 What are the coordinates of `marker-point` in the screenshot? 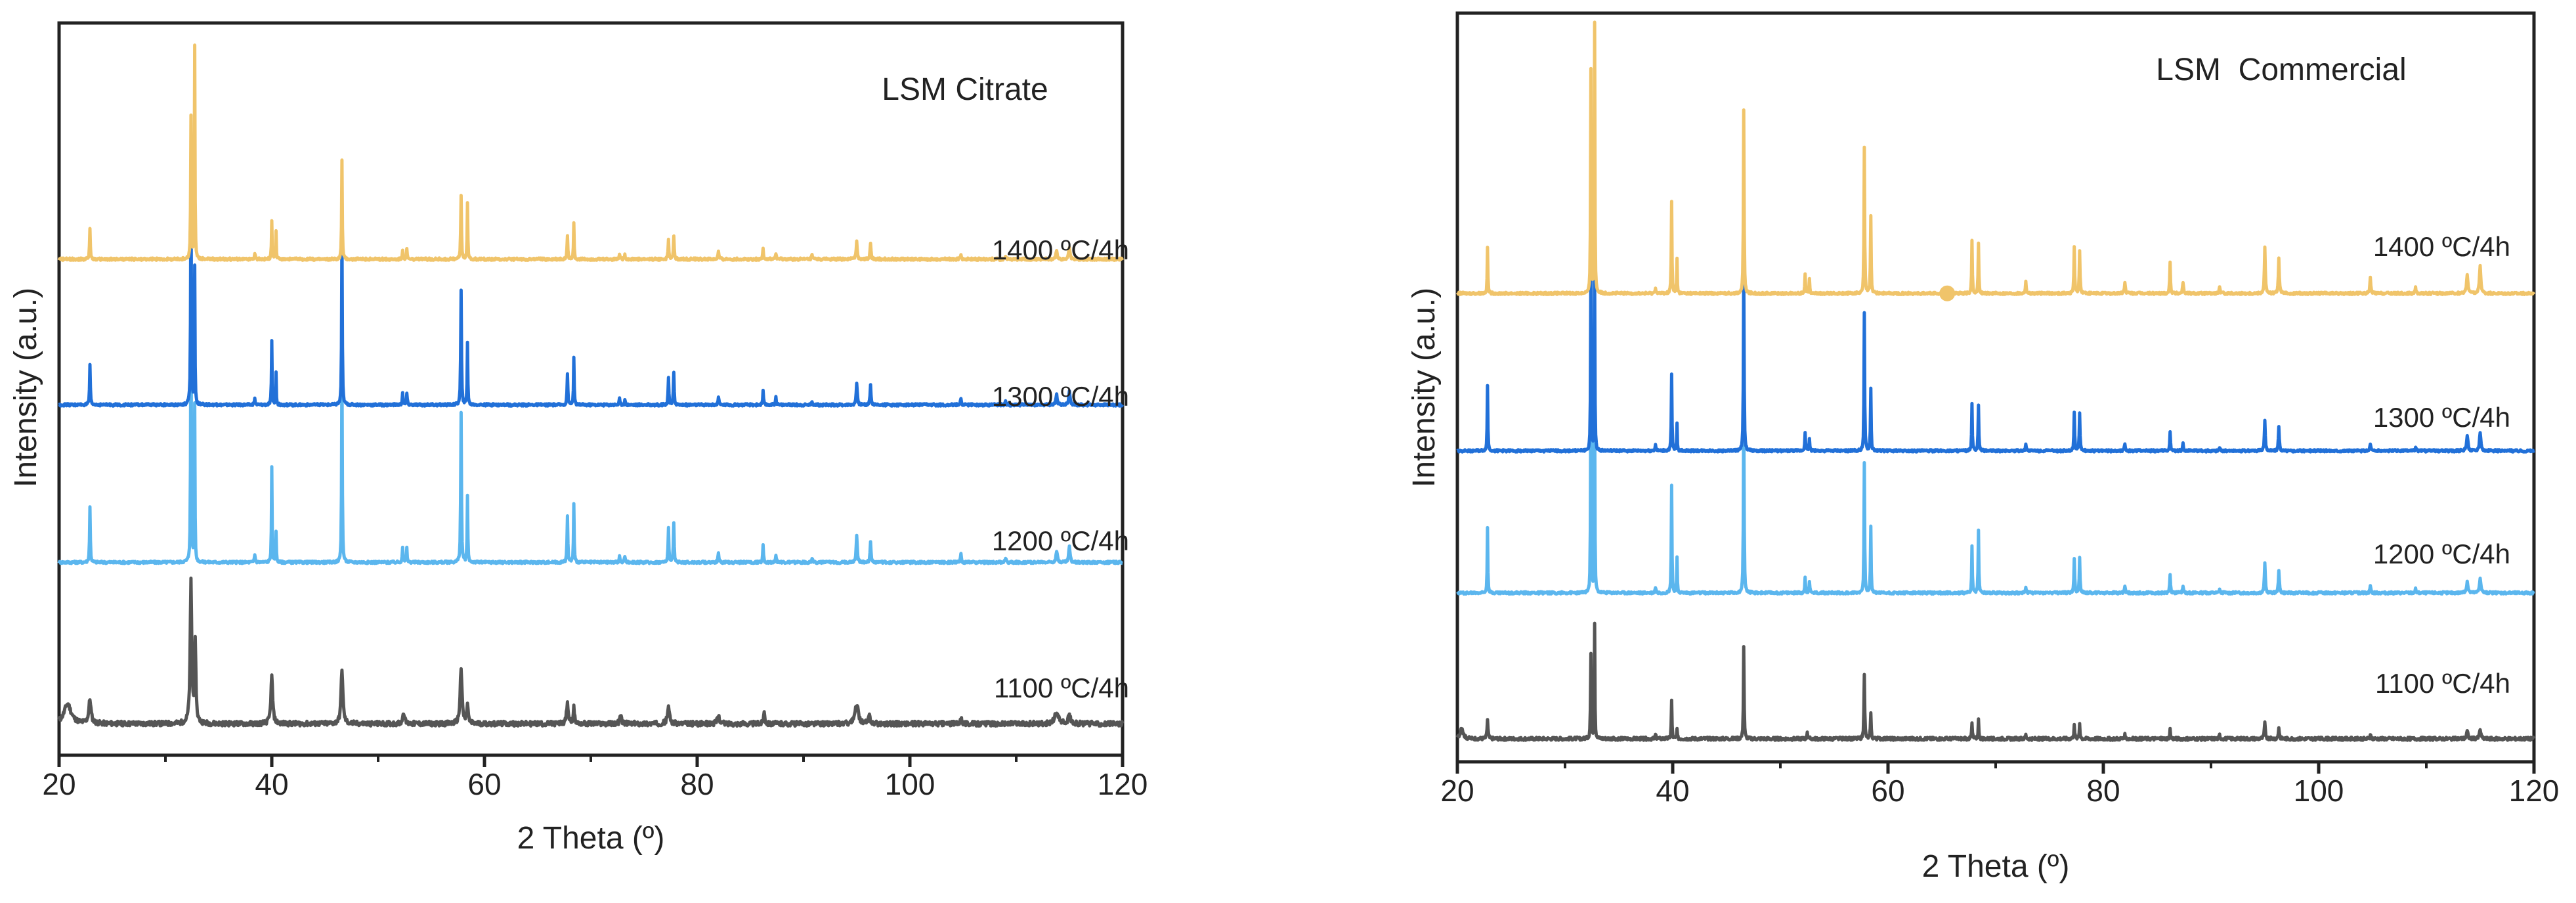 It's located at (1947, 293).